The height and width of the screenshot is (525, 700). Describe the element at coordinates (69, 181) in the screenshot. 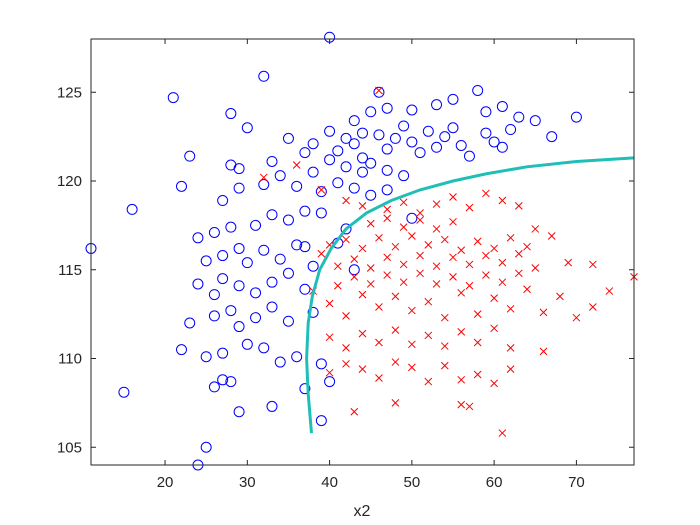

I see `y-tick-label-120: 120` at that location.